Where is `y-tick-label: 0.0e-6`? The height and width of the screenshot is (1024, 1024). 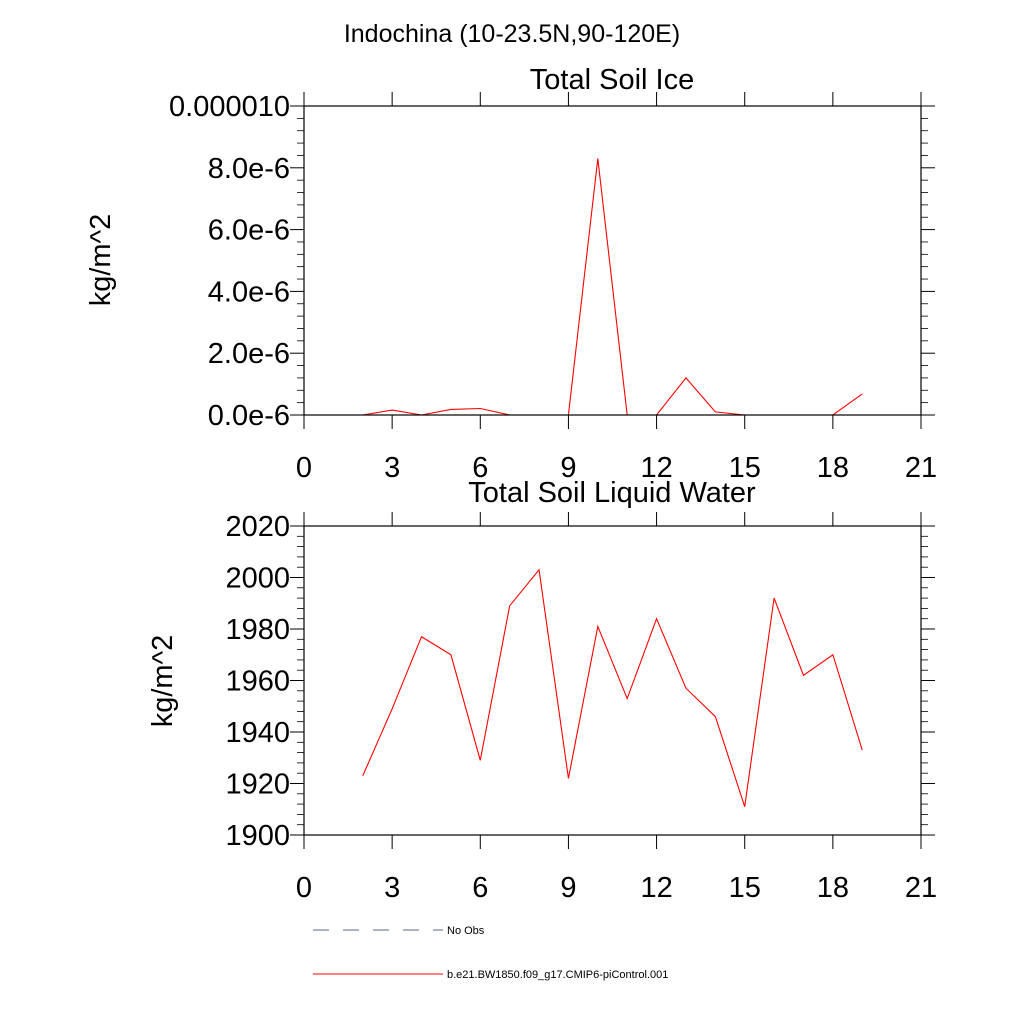 y-tick-label: 0.0e-6 is located at coordinates (249, 416).